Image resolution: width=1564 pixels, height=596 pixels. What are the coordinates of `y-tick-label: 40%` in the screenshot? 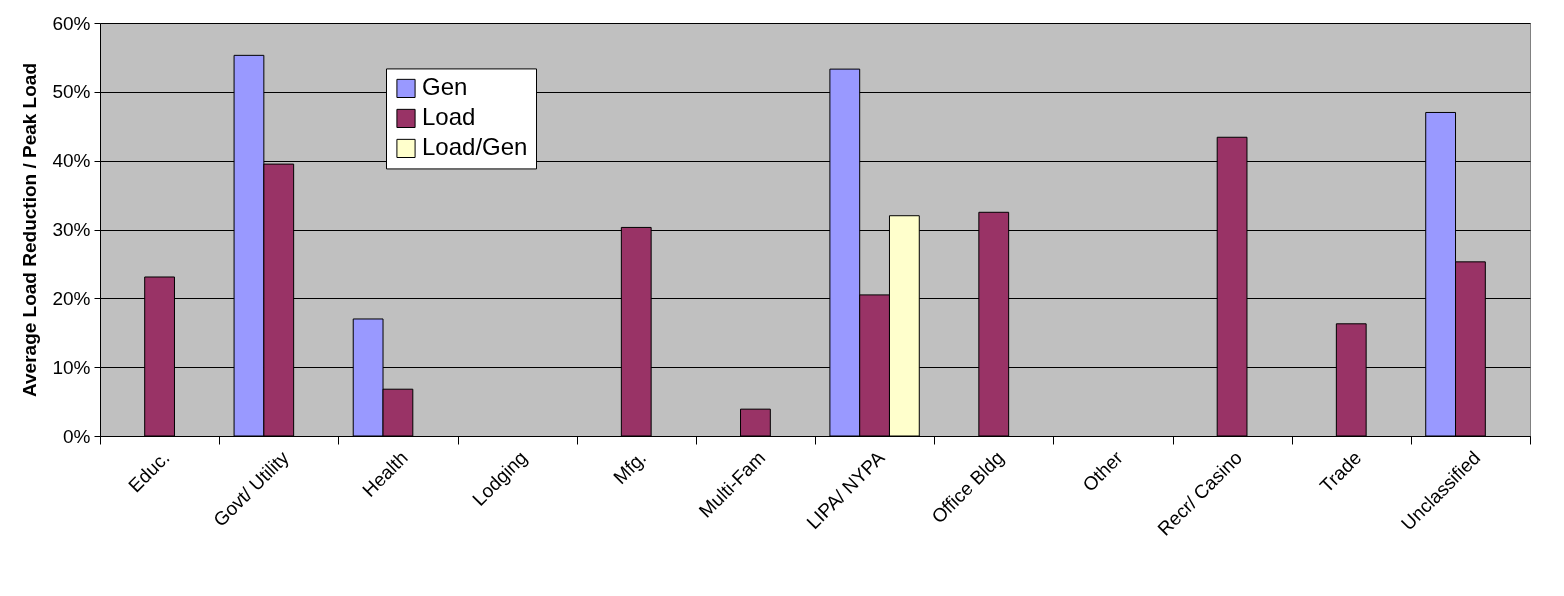 It's located at (71, 161).